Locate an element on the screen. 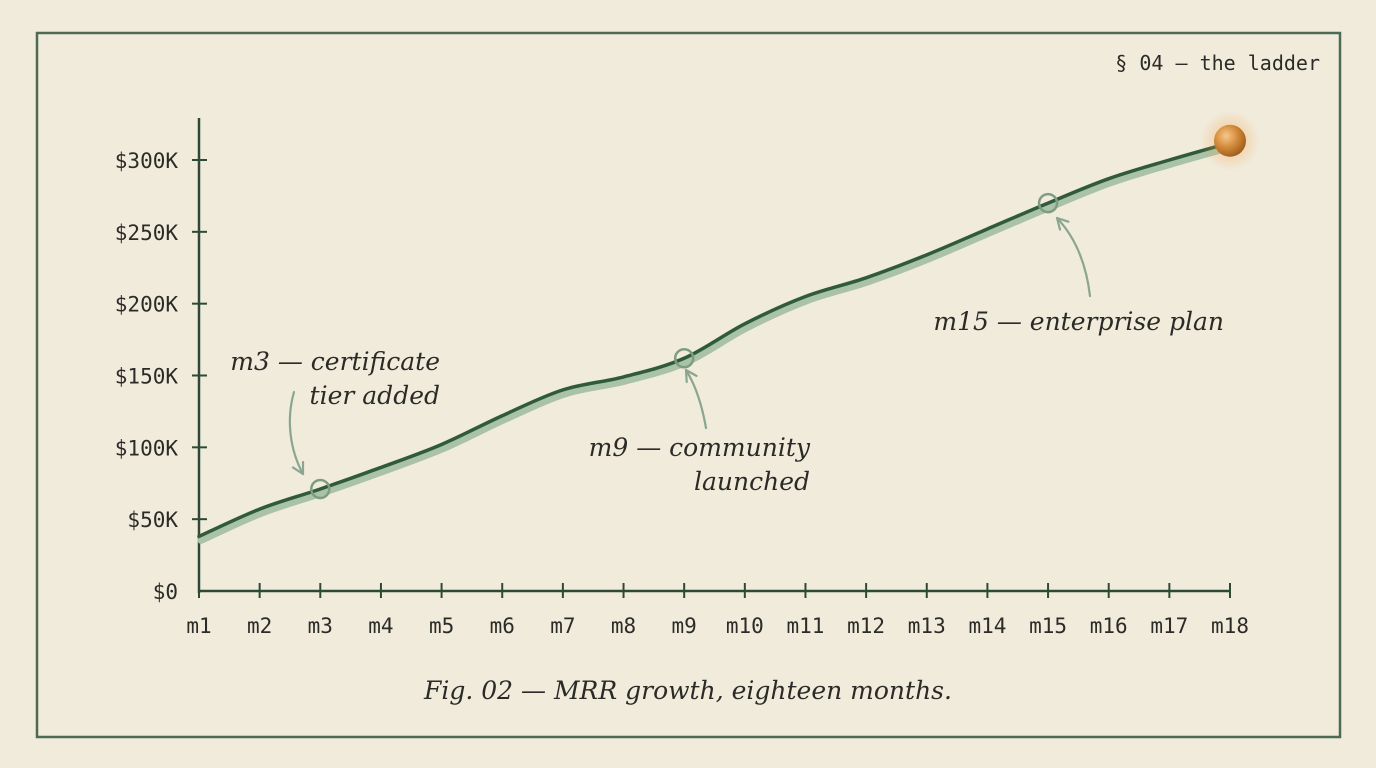 The height and width of the screenshot is (768, 1376). endpoint-marker is located at coordinates (1230, 140).